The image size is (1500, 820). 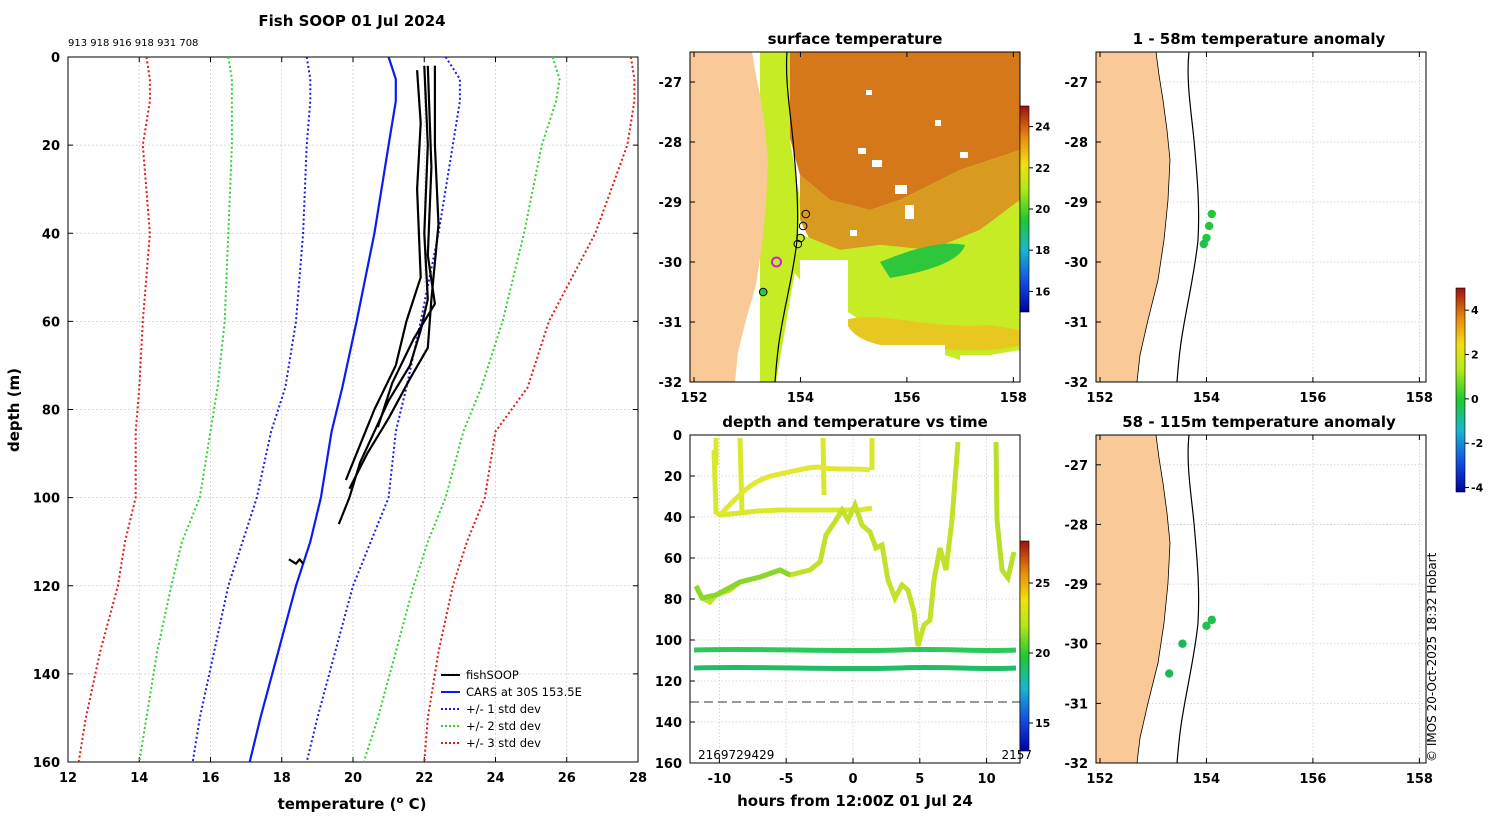 What do you see at coordinates (1432, 657) in the screenshot?
I see `credit-text: © IMOS 20-Oct-2025 18:32 Hobart` at bounding box center [1432, 657].